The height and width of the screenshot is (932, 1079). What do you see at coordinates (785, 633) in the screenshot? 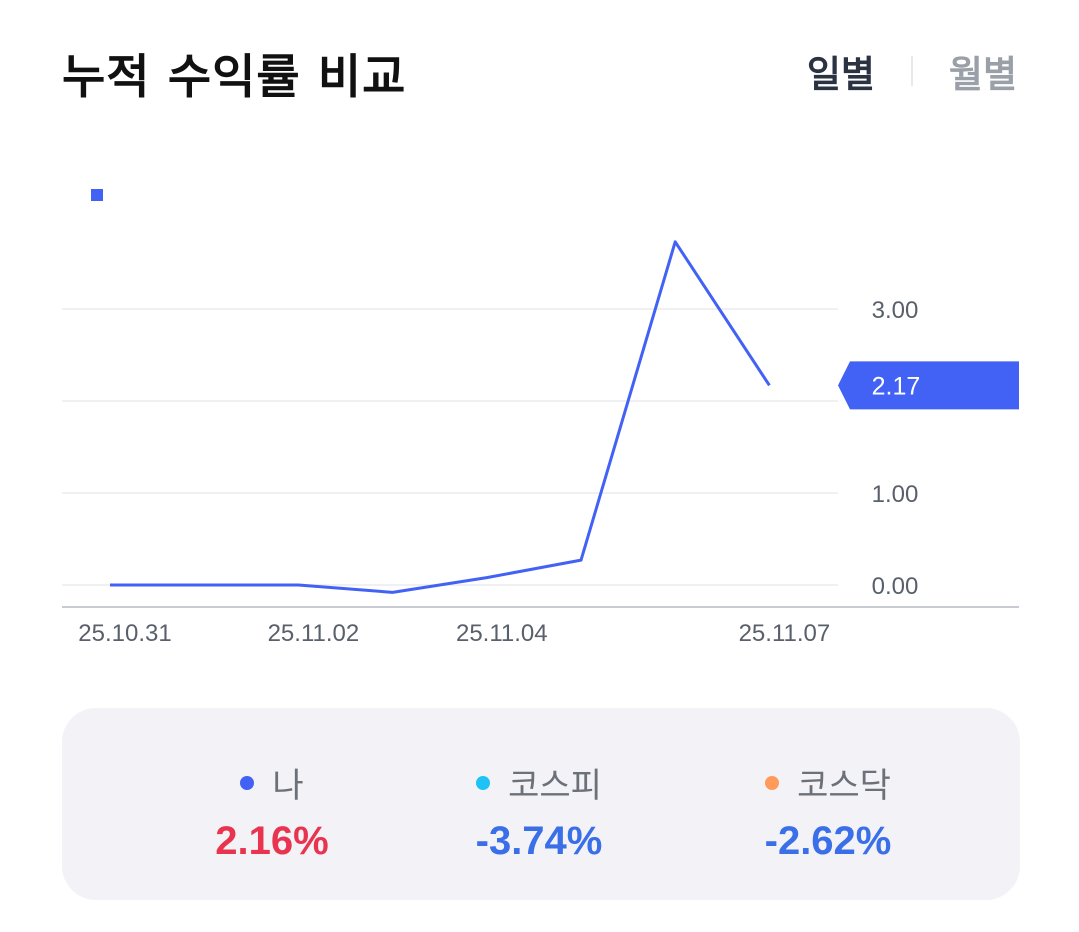
I see `x-tick-label: 25.11.07` at bounding box center [785, 633].